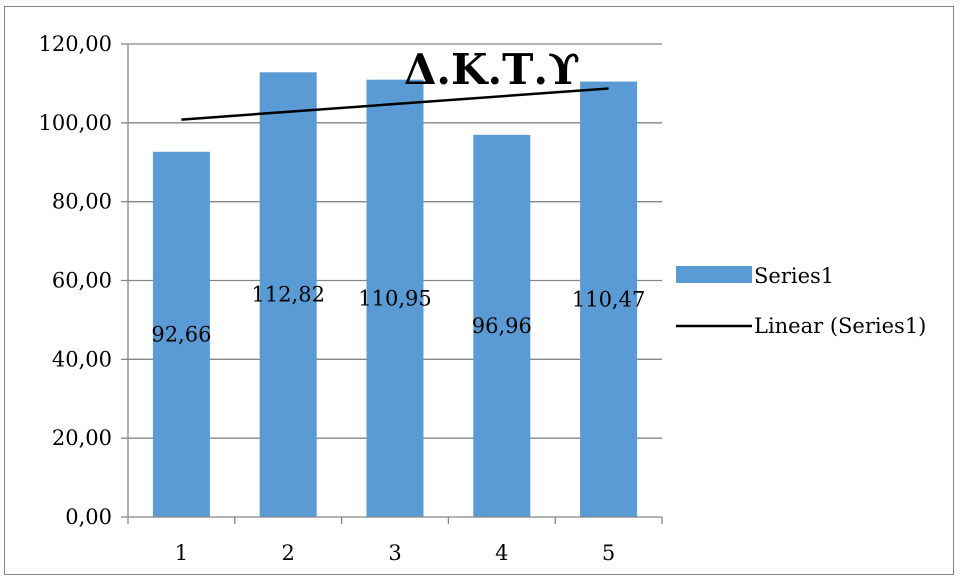 The width and height of the screenshot is (961, 579). I want to click on y-tick-label: 60,00, so click(82, 281).